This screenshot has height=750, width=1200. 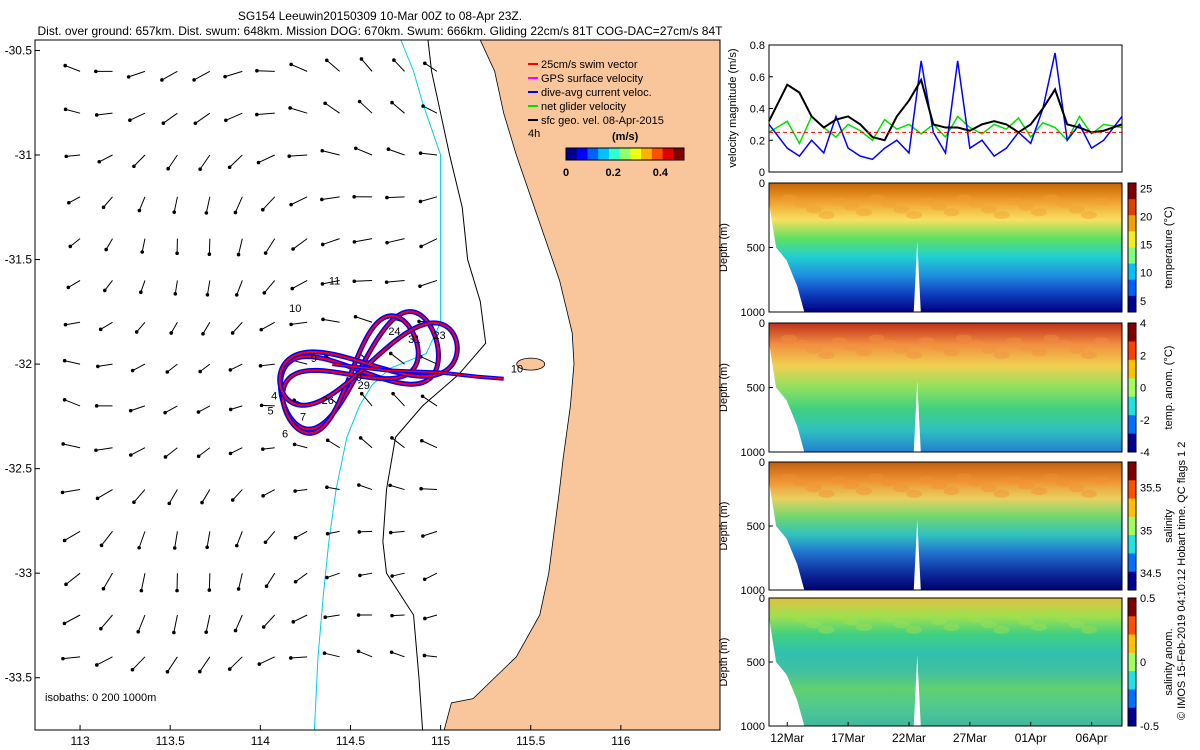 I want to click on legend-label: net glider velocity, so click(x=583, y=107).